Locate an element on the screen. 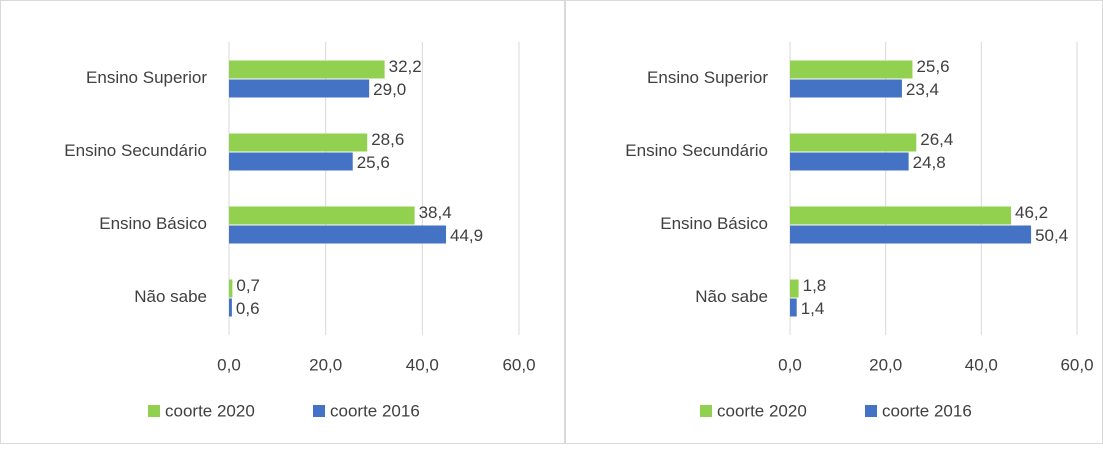  value-label: 32,2 is located at coordinates (405, 66).